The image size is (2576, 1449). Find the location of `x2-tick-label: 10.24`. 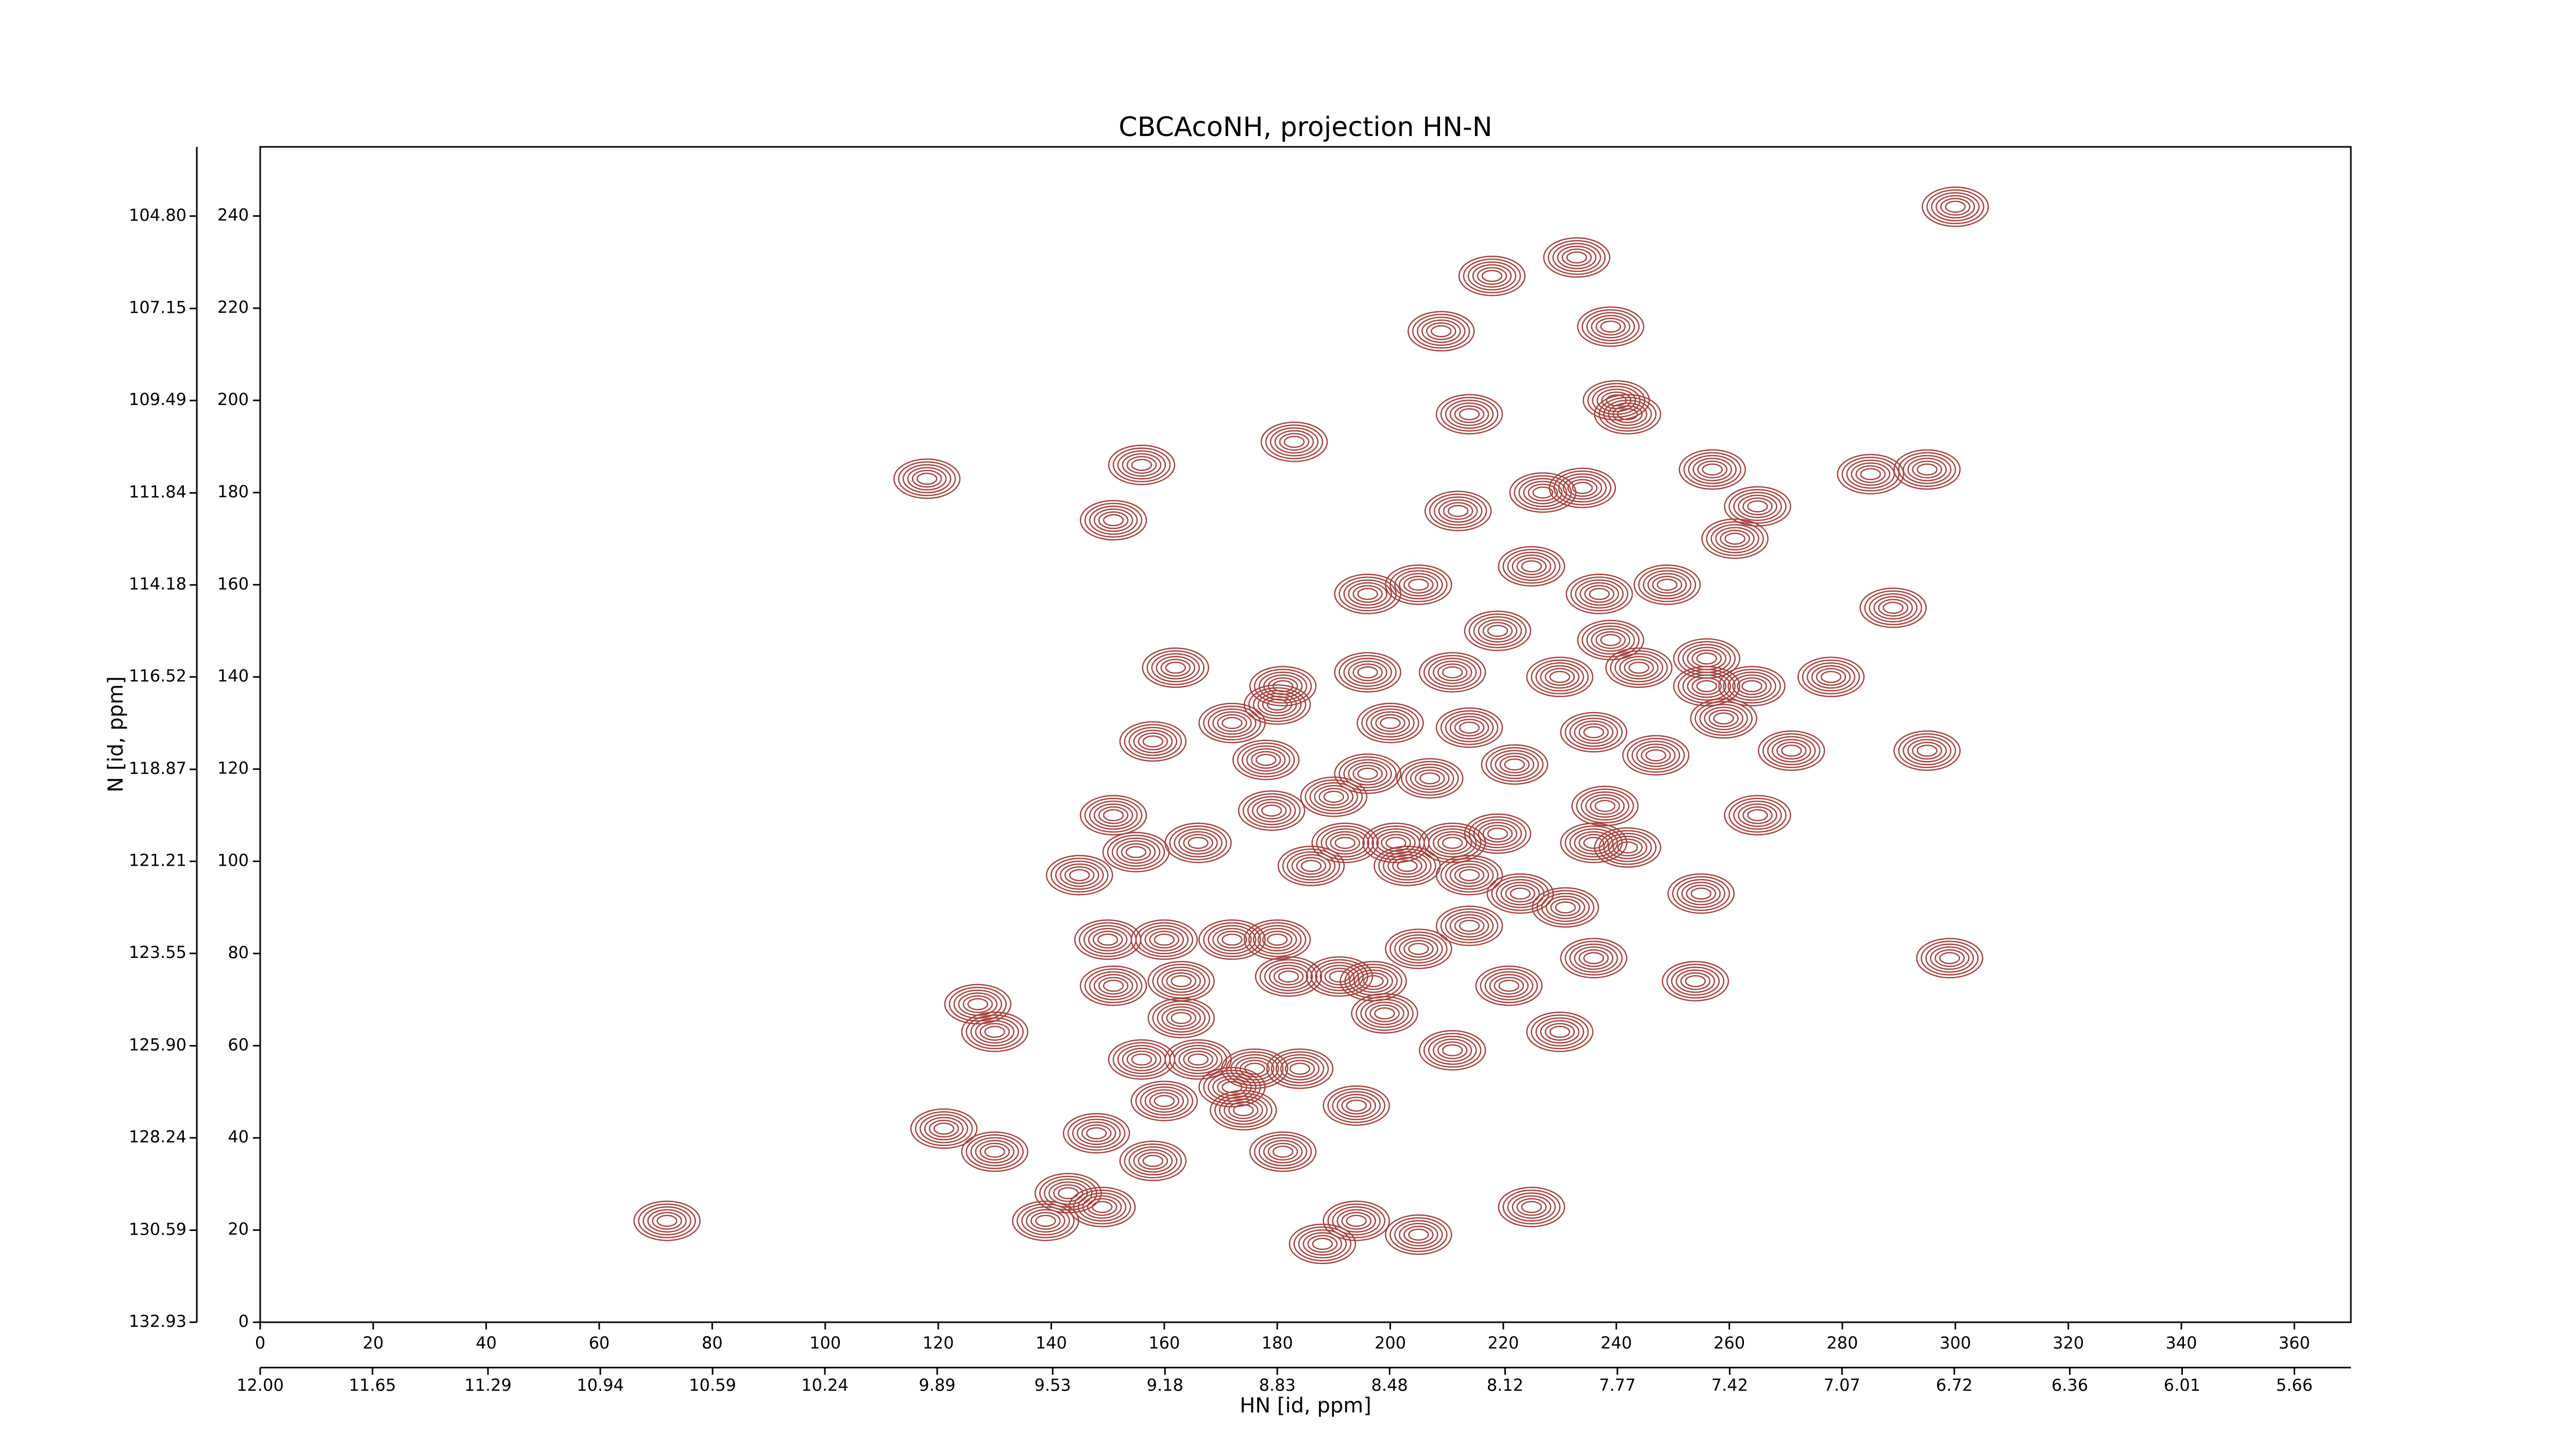

x2-tick-label: 10.24 is located at coordinates (825, 1385).